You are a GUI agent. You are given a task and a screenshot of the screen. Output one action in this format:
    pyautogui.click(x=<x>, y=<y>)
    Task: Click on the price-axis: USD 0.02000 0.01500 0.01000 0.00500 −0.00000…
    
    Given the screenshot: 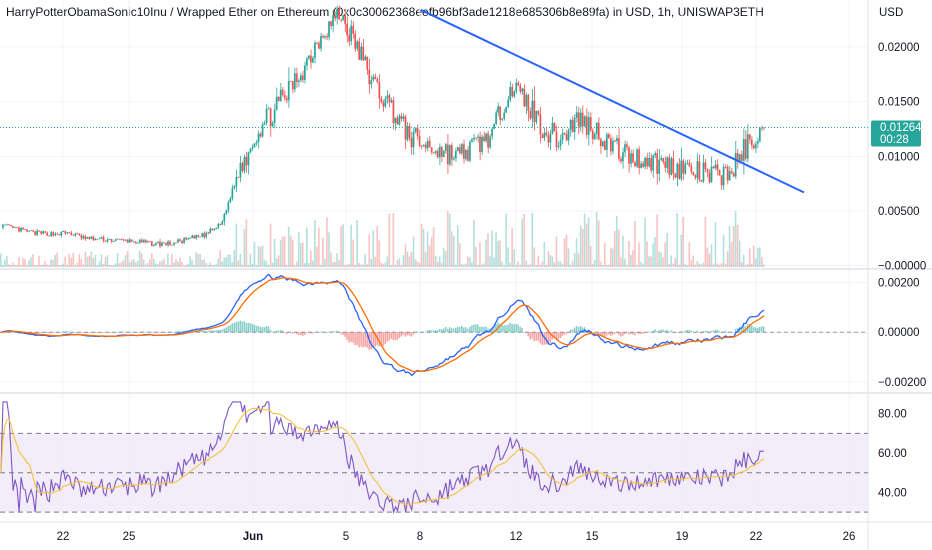 What is the action you would take?
    pyautogui.click(x=902, y=253)
    